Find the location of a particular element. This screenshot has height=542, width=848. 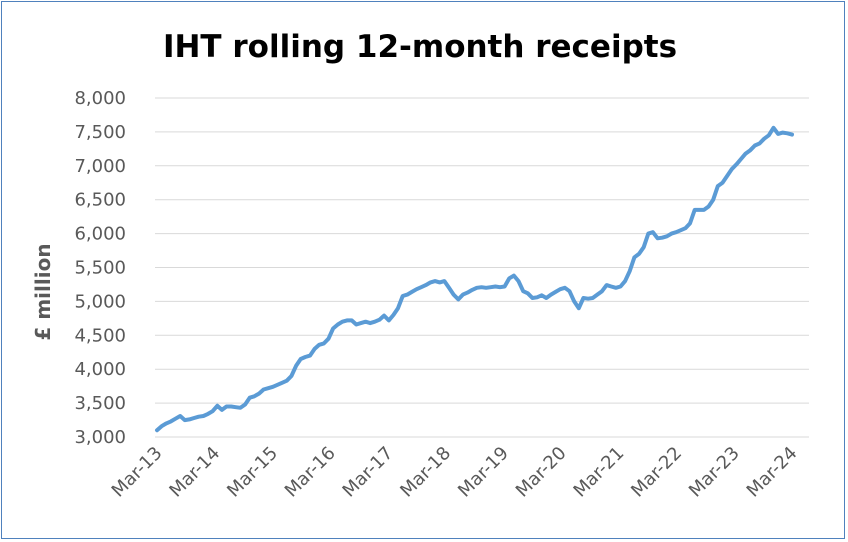

x-tick-label: Mar-18 is located at coordinates (425, 472).